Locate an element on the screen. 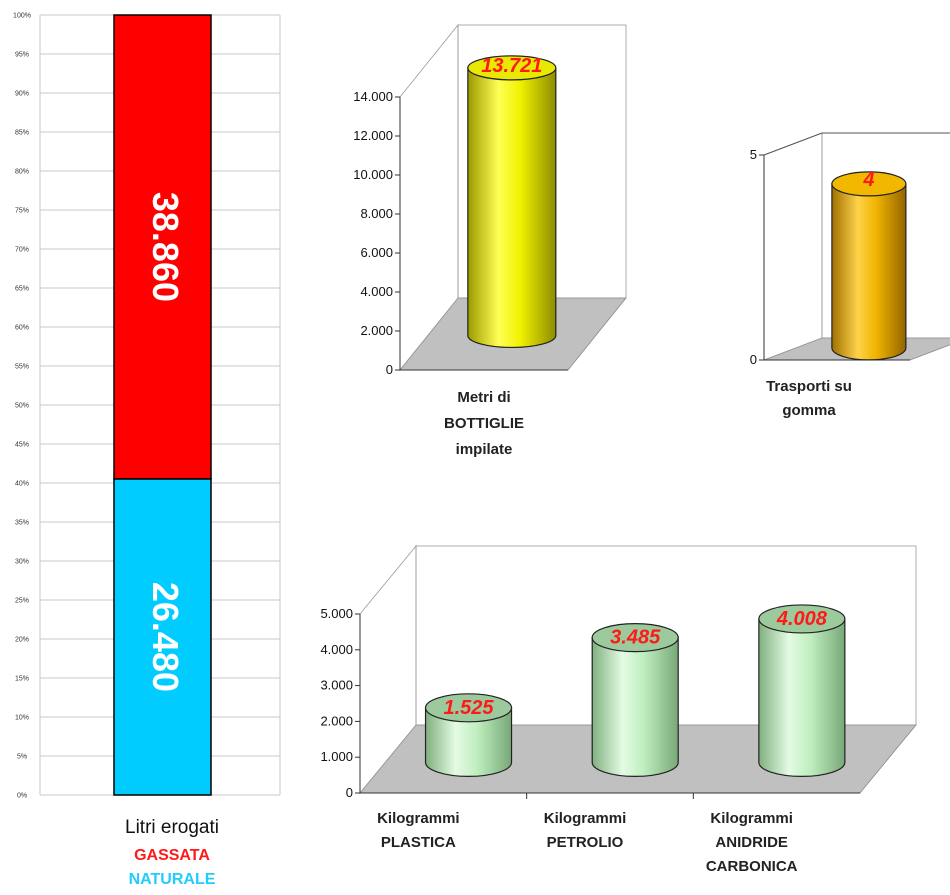 This screenshot has height=895, width=950. data-label: 3.485 is located at coordinates (635, 638).